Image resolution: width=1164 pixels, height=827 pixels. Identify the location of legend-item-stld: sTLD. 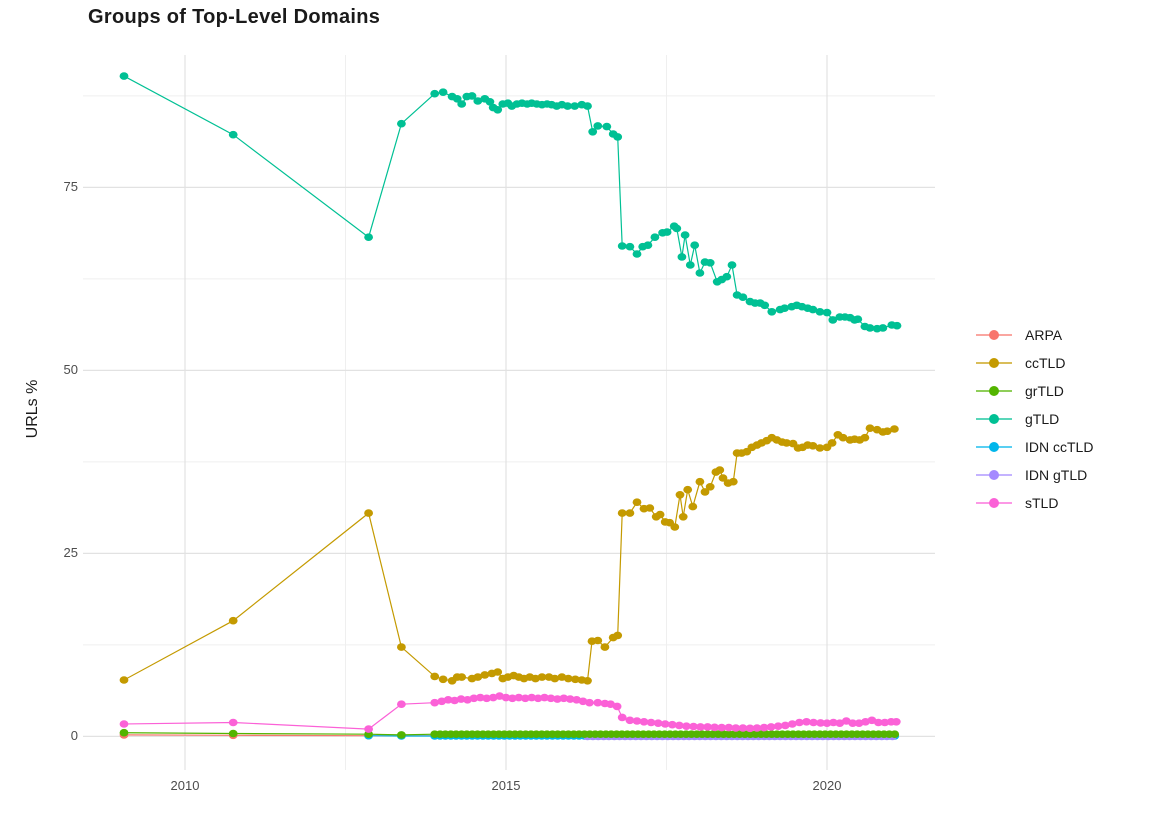
(1034, 503).